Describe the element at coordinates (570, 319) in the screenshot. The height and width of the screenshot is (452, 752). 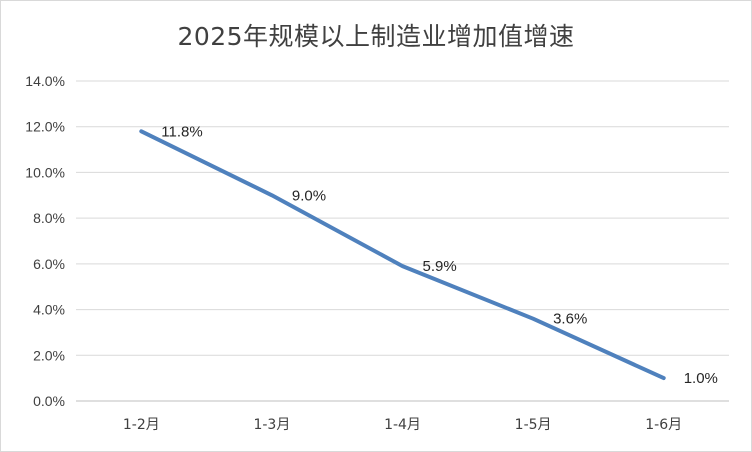
I see `data-label: 3.6%` at that location.